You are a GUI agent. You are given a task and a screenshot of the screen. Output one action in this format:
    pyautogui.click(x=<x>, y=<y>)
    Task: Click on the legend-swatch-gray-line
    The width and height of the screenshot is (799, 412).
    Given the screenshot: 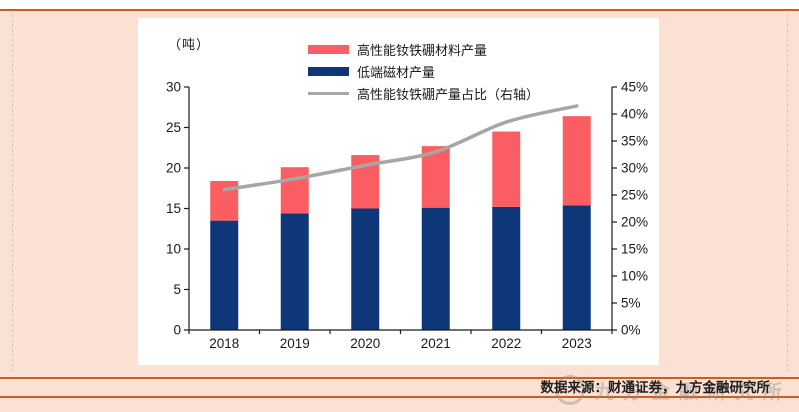 What is the action you would take?
    pyautogui.click(x=328, y=93)
    